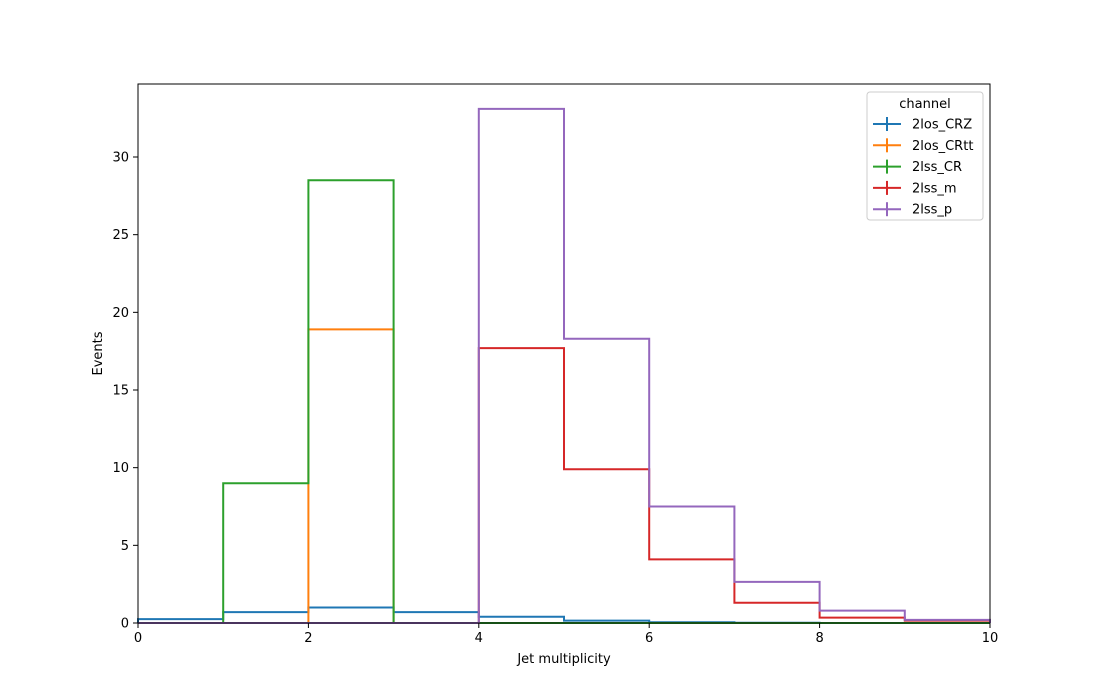  What do you see at coordinates (942, 146) in the screenshot?
I see `legend-label: 2los_CRtt` at bounding box center [942, 146].